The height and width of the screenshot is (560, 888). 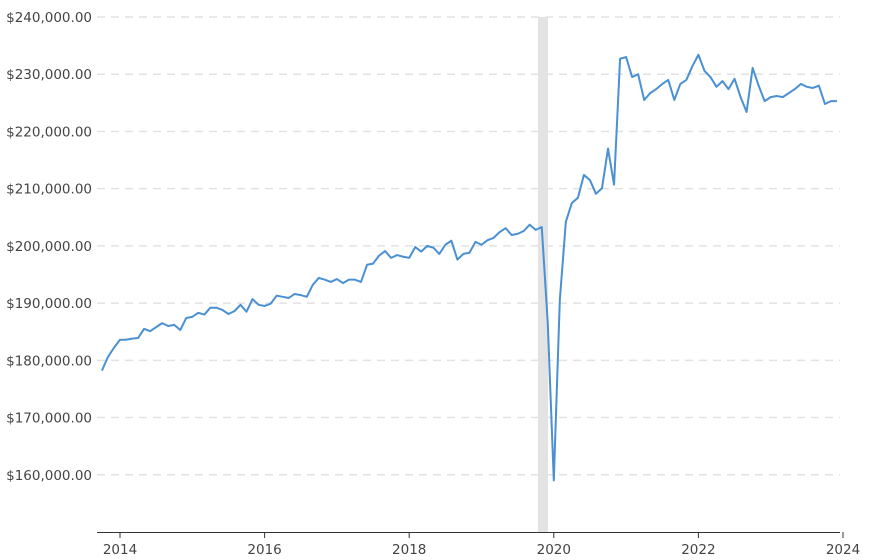 I want to click on shaded-period, so click(x=543, y=274).